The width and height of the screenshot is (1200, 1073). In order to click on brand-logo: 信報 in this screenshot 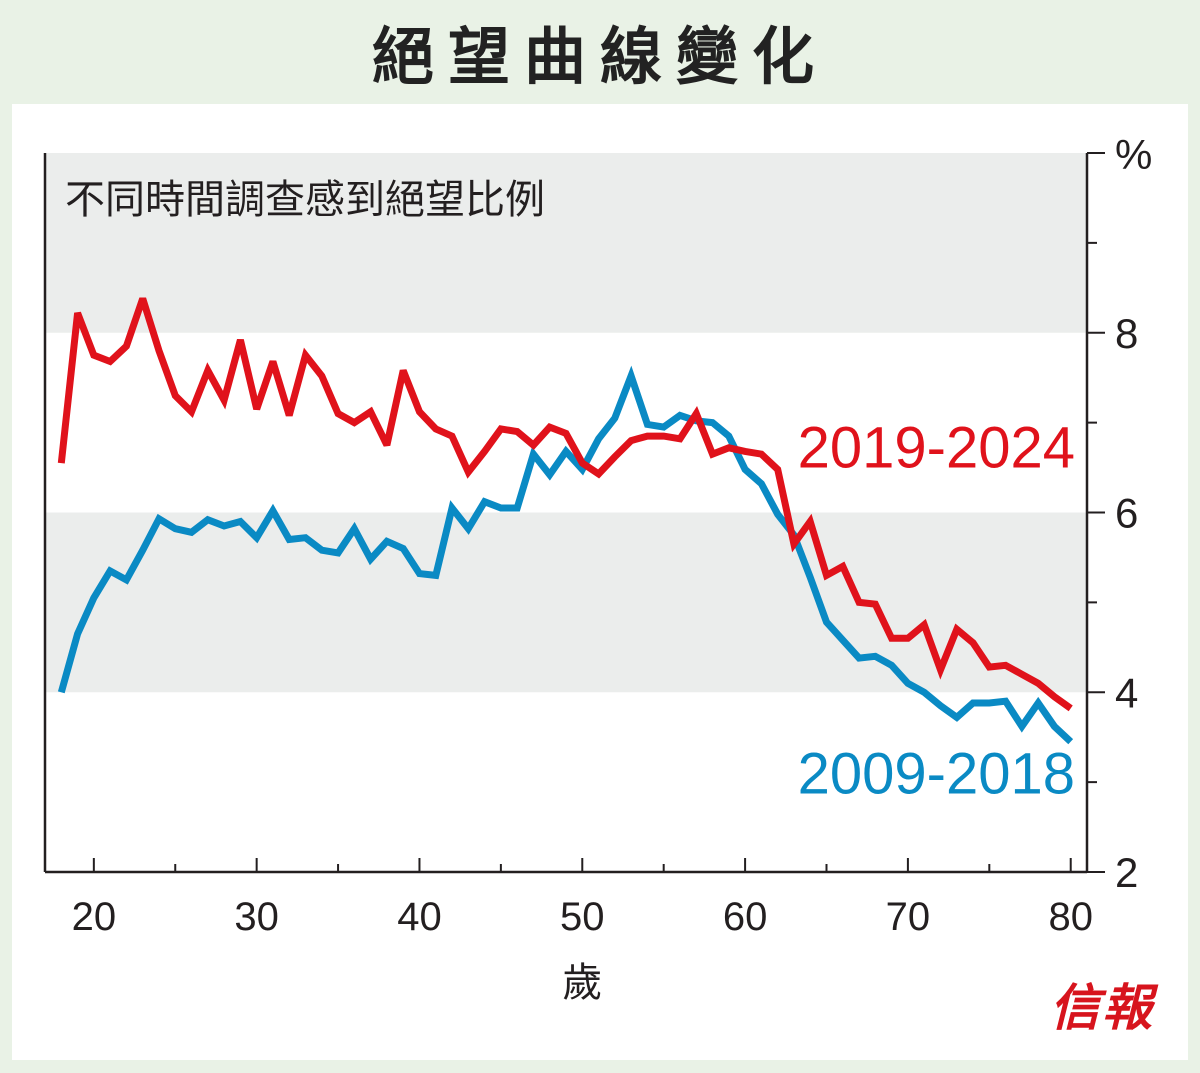, I will do `click(1102, 1007)`.